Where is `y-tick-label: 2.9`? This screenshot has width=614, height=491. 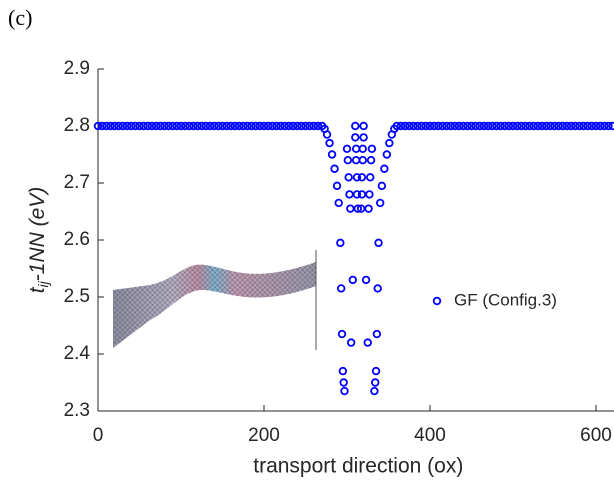
y-tick-label: 2.9 is located at coordinates (77, 68).